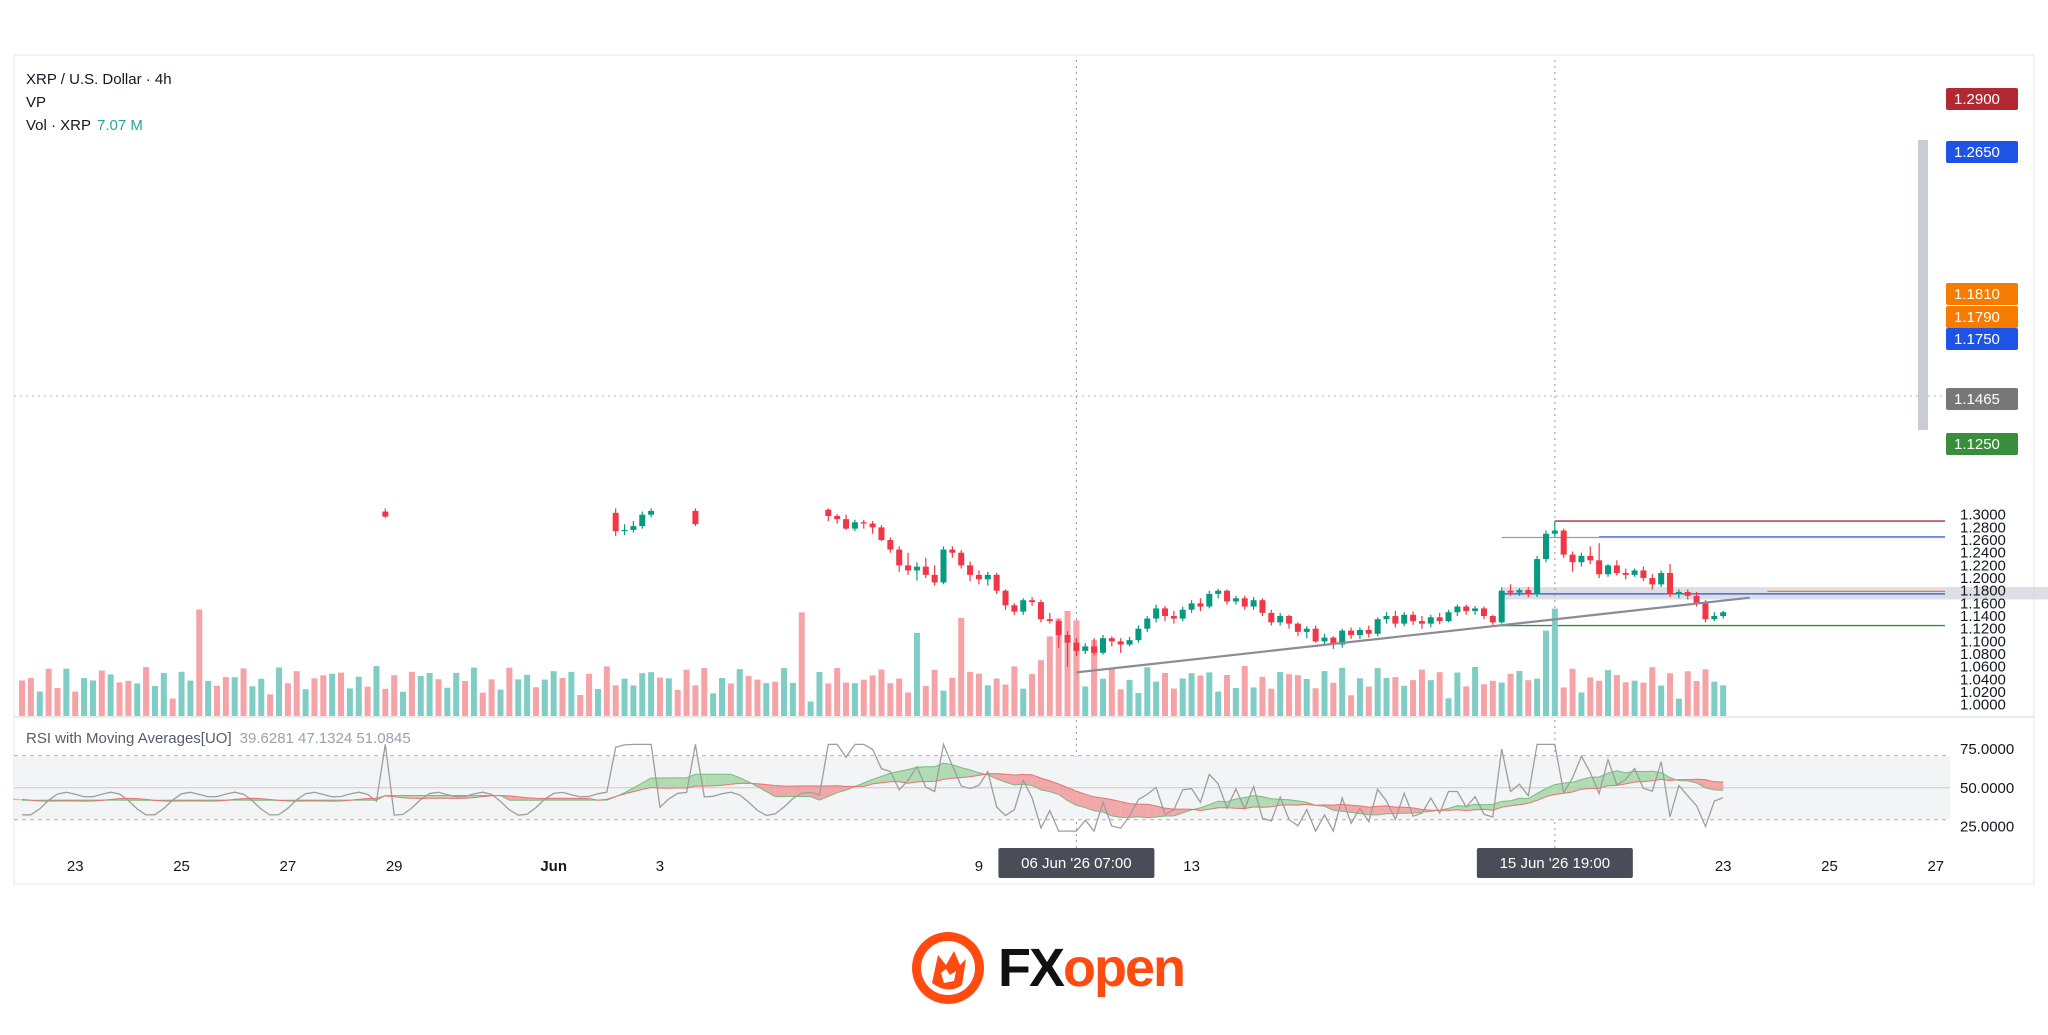 The width and height of the screenshot is (2048, 1035). What do you see at coordinates (1076, 863) in the screenshot?
I see `time-badge: 06 Jun '26 07:00` at bounding box center [1076, 863].